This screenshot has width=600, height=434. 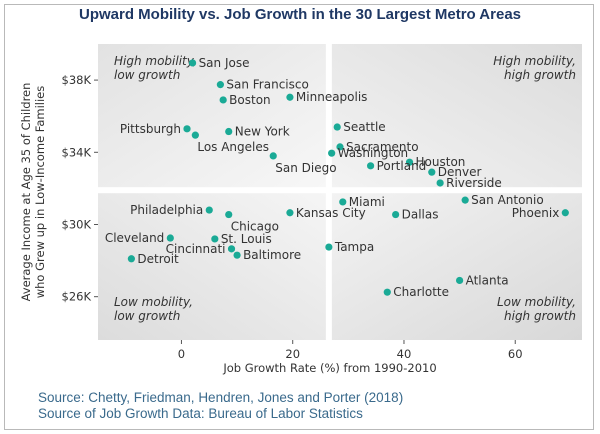 What do you see at coordinates (420, 215) in the screenshot?
I see `point-label: Dallas` at bounding box center [420, 215].